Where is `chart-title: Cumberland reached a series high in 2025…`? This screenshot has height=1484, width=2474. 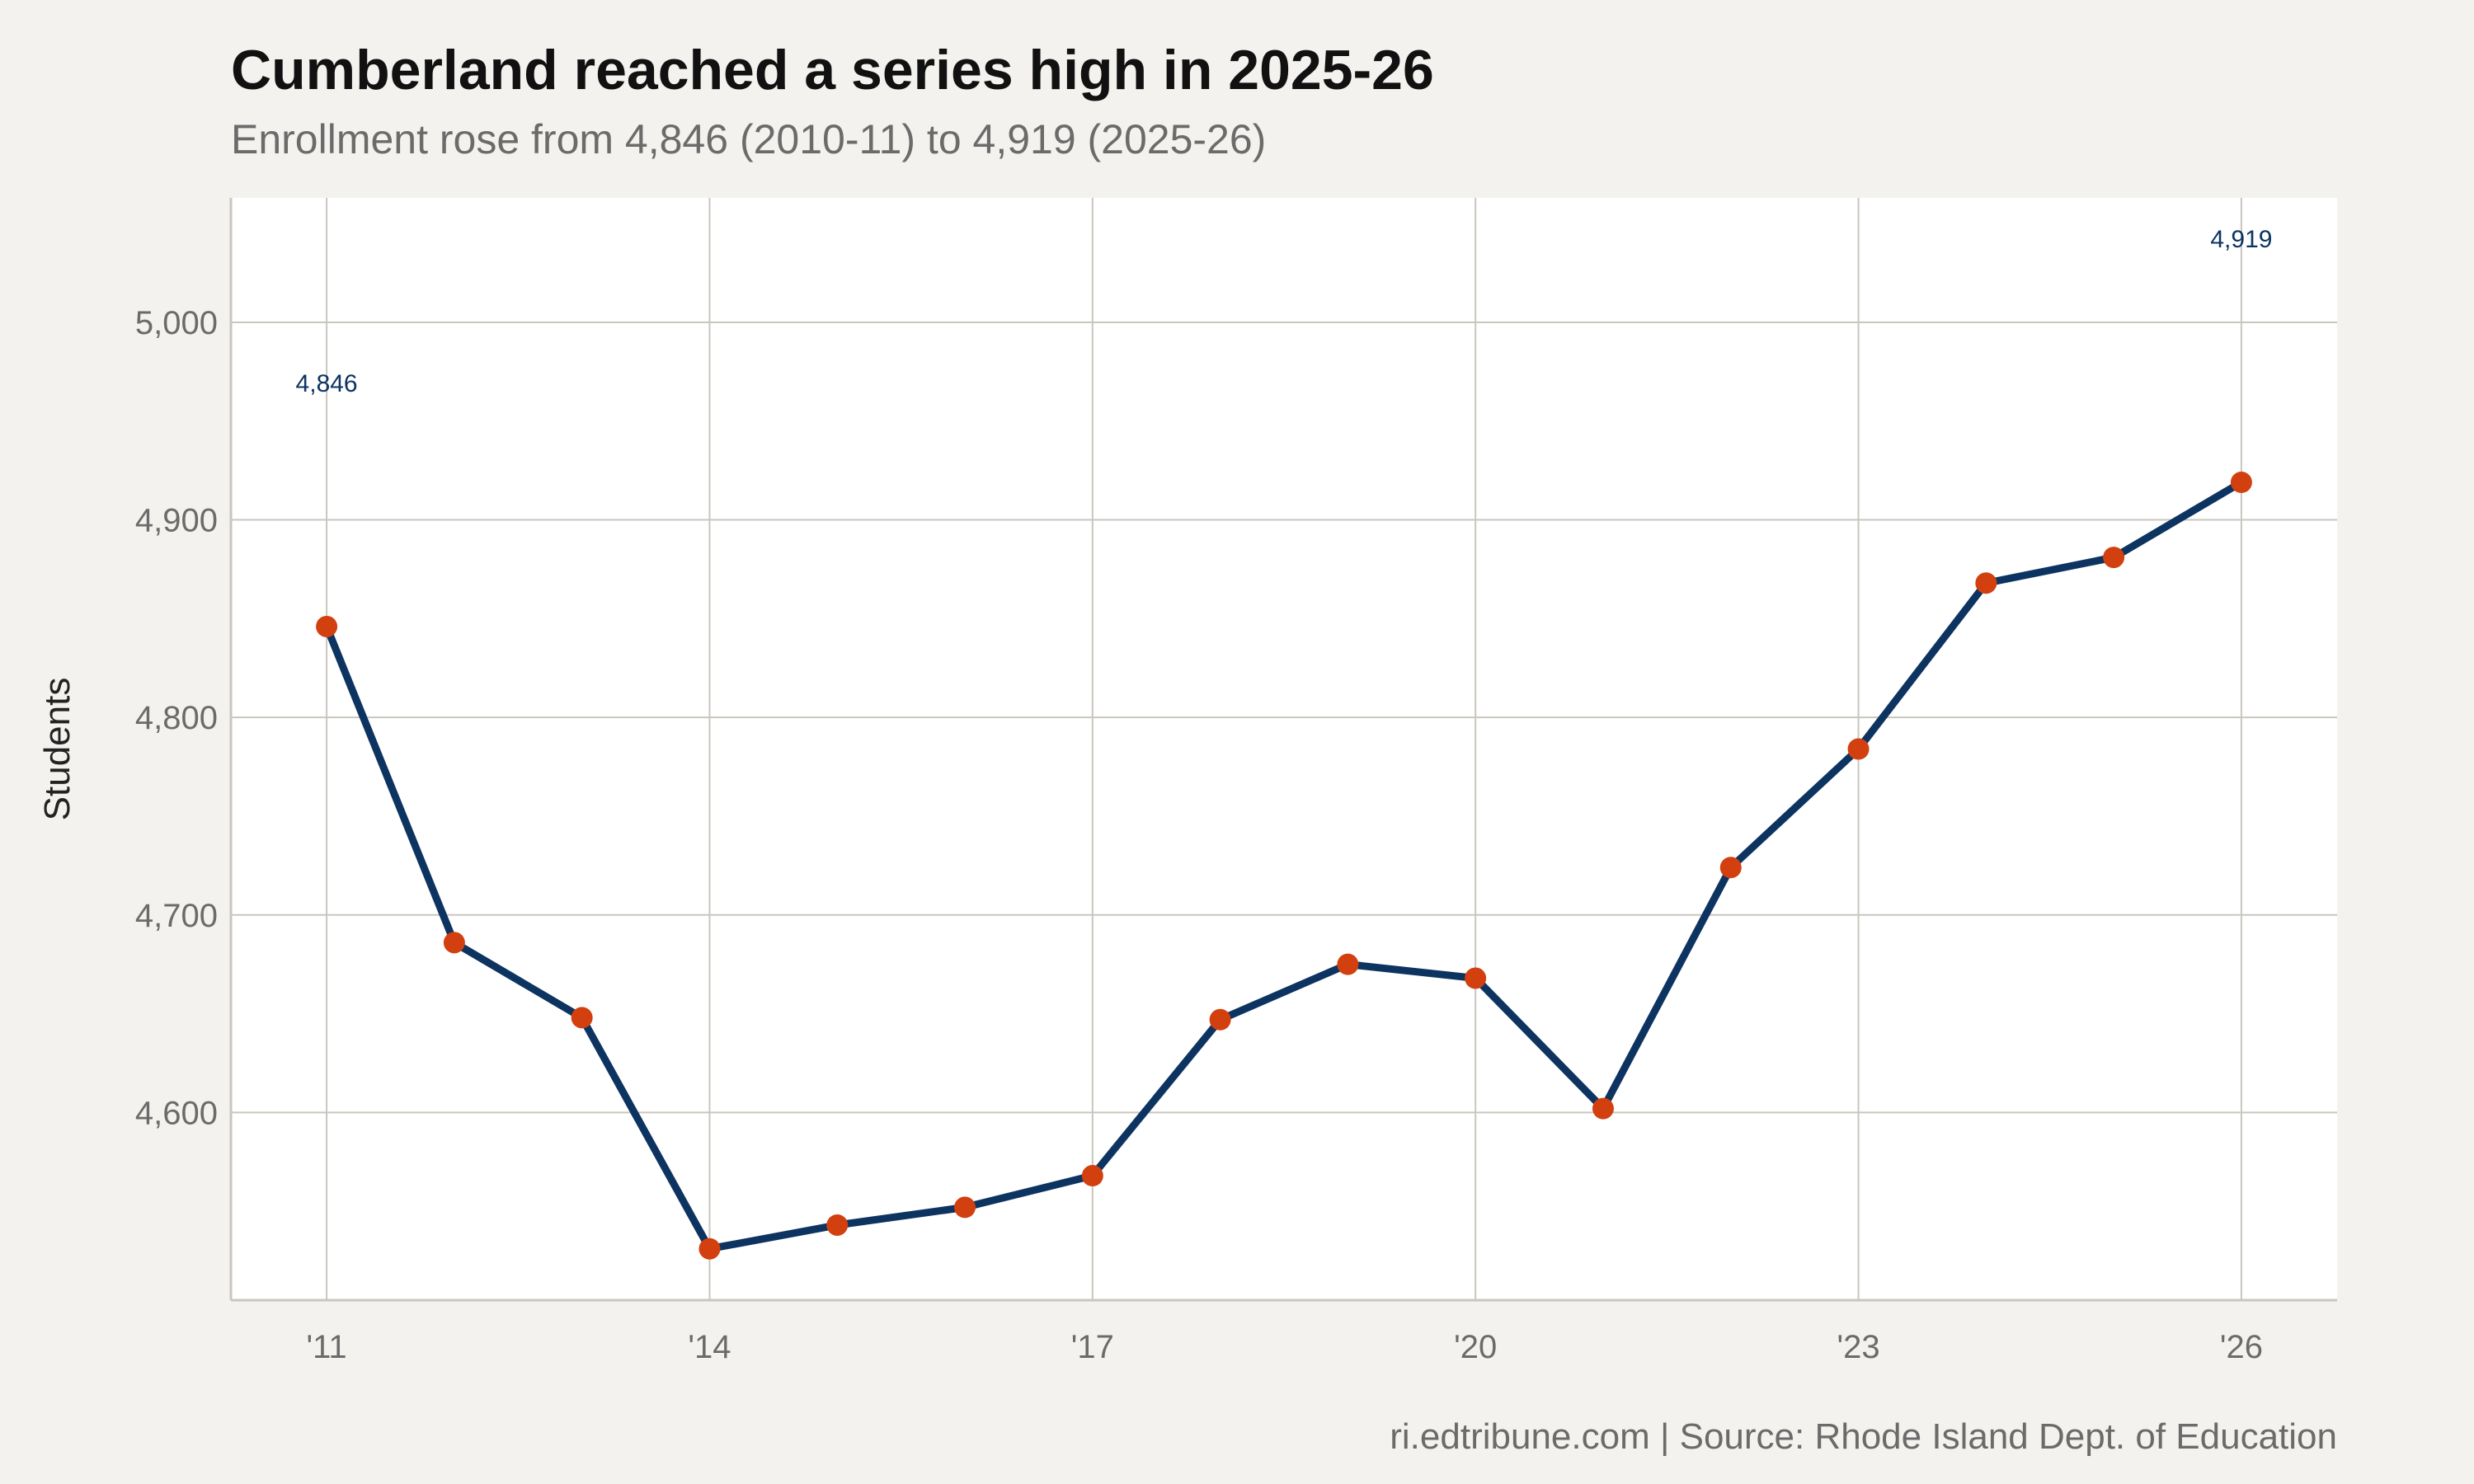
chart-title: Cumberland reached a series high in 2025… is located at coordinates (832, 70).